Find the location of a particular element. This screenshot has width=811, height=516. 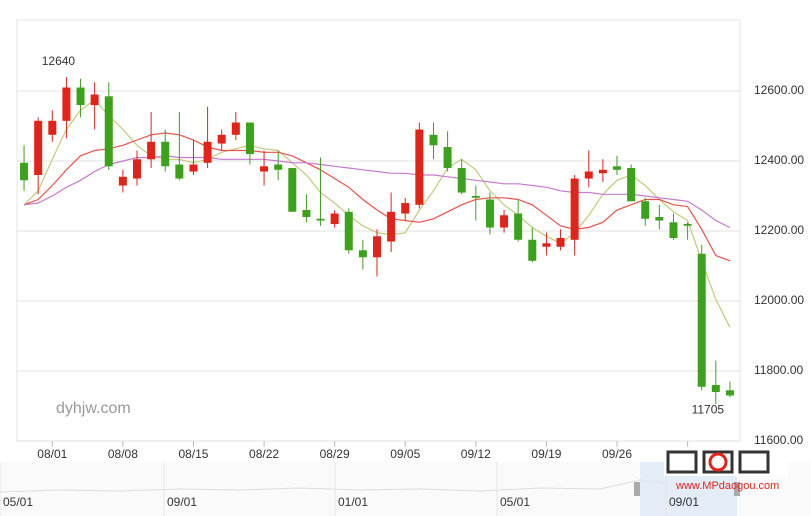

y-tick-label: 11800.00 is located at coordinates (778, 370).